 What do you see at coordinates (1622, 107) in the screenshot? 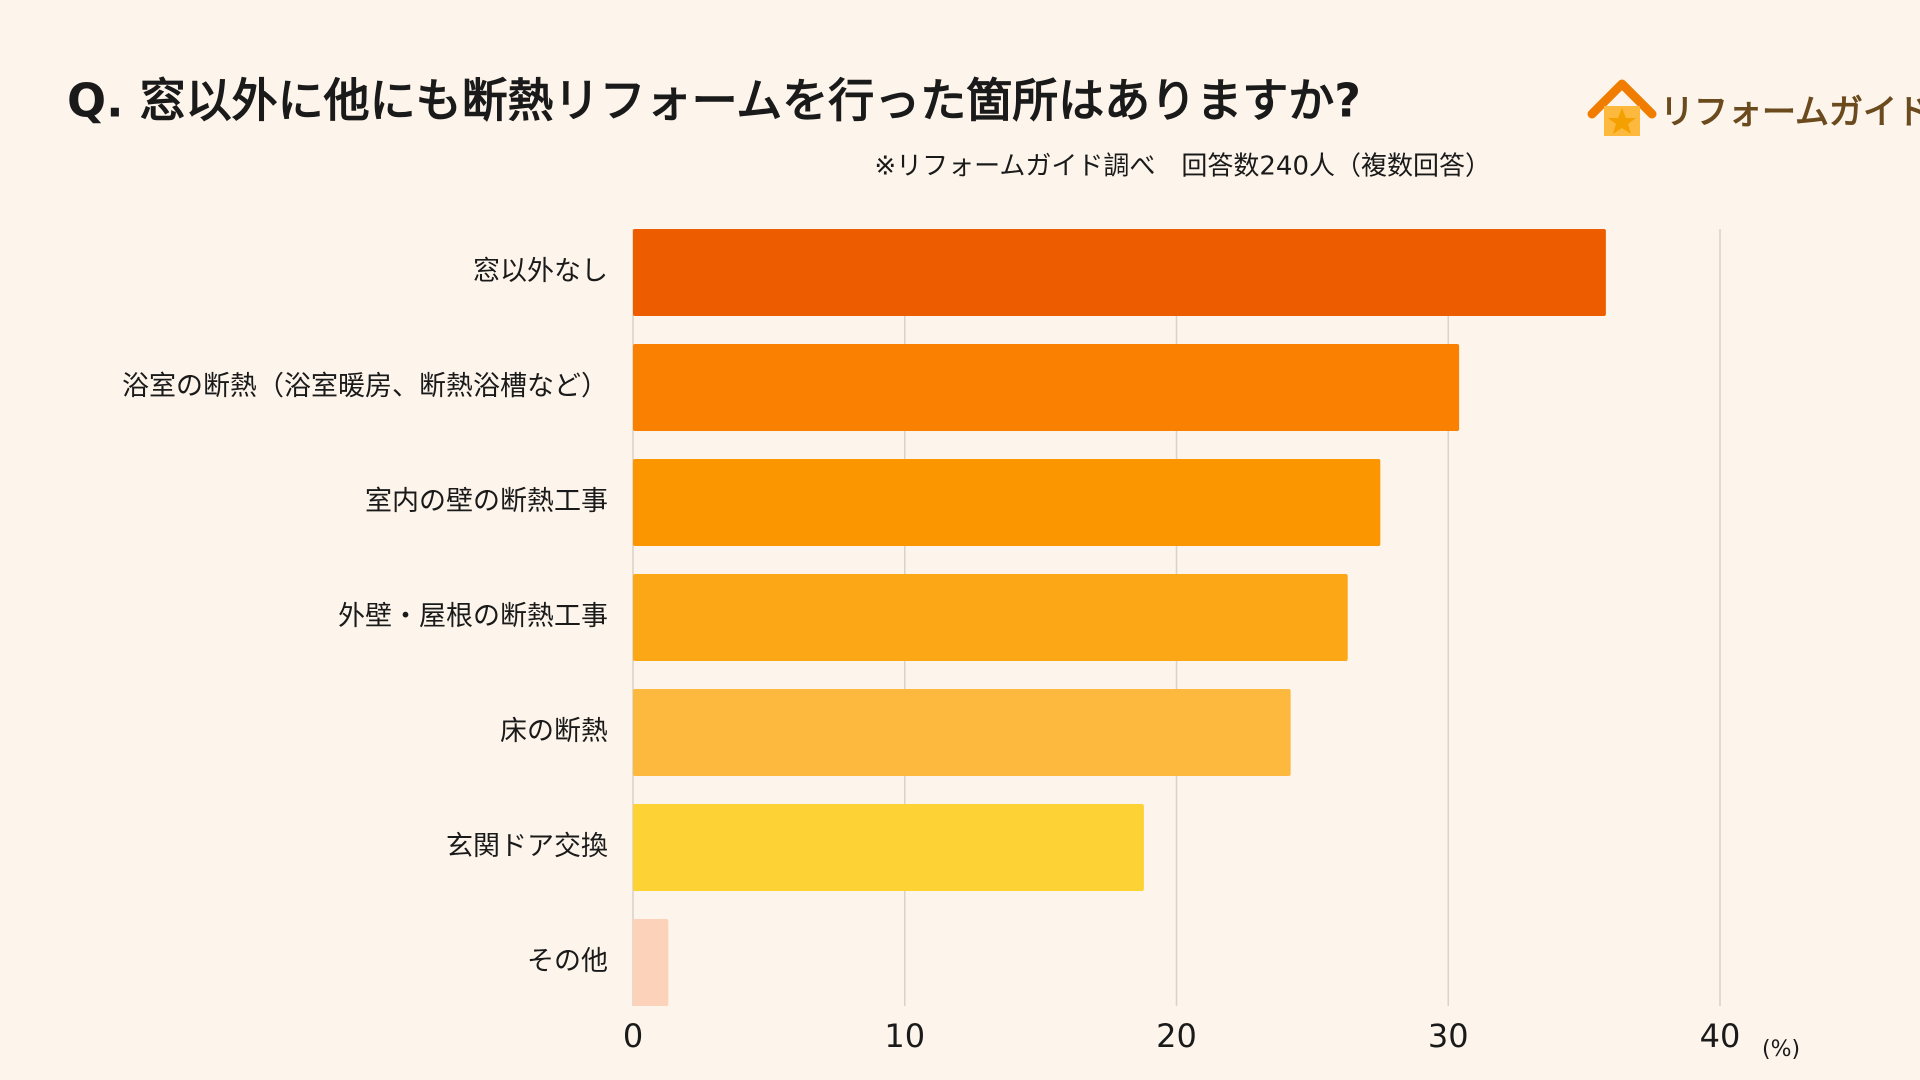
I see `logo-icon` at bounding box center [1622, 107].